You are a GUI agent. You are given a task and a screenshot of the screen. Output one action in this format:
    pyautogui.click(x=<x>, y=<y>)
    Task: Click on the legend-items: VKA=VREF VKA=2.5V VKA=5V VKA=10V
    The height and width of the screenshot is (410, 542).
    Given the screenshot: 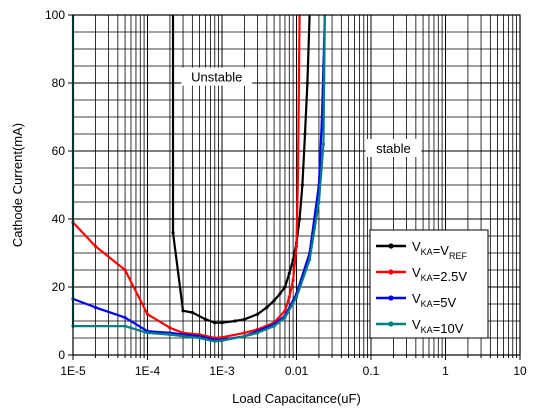 What is the action you would take?
    pyautogui.click(x=421, y=287)
    